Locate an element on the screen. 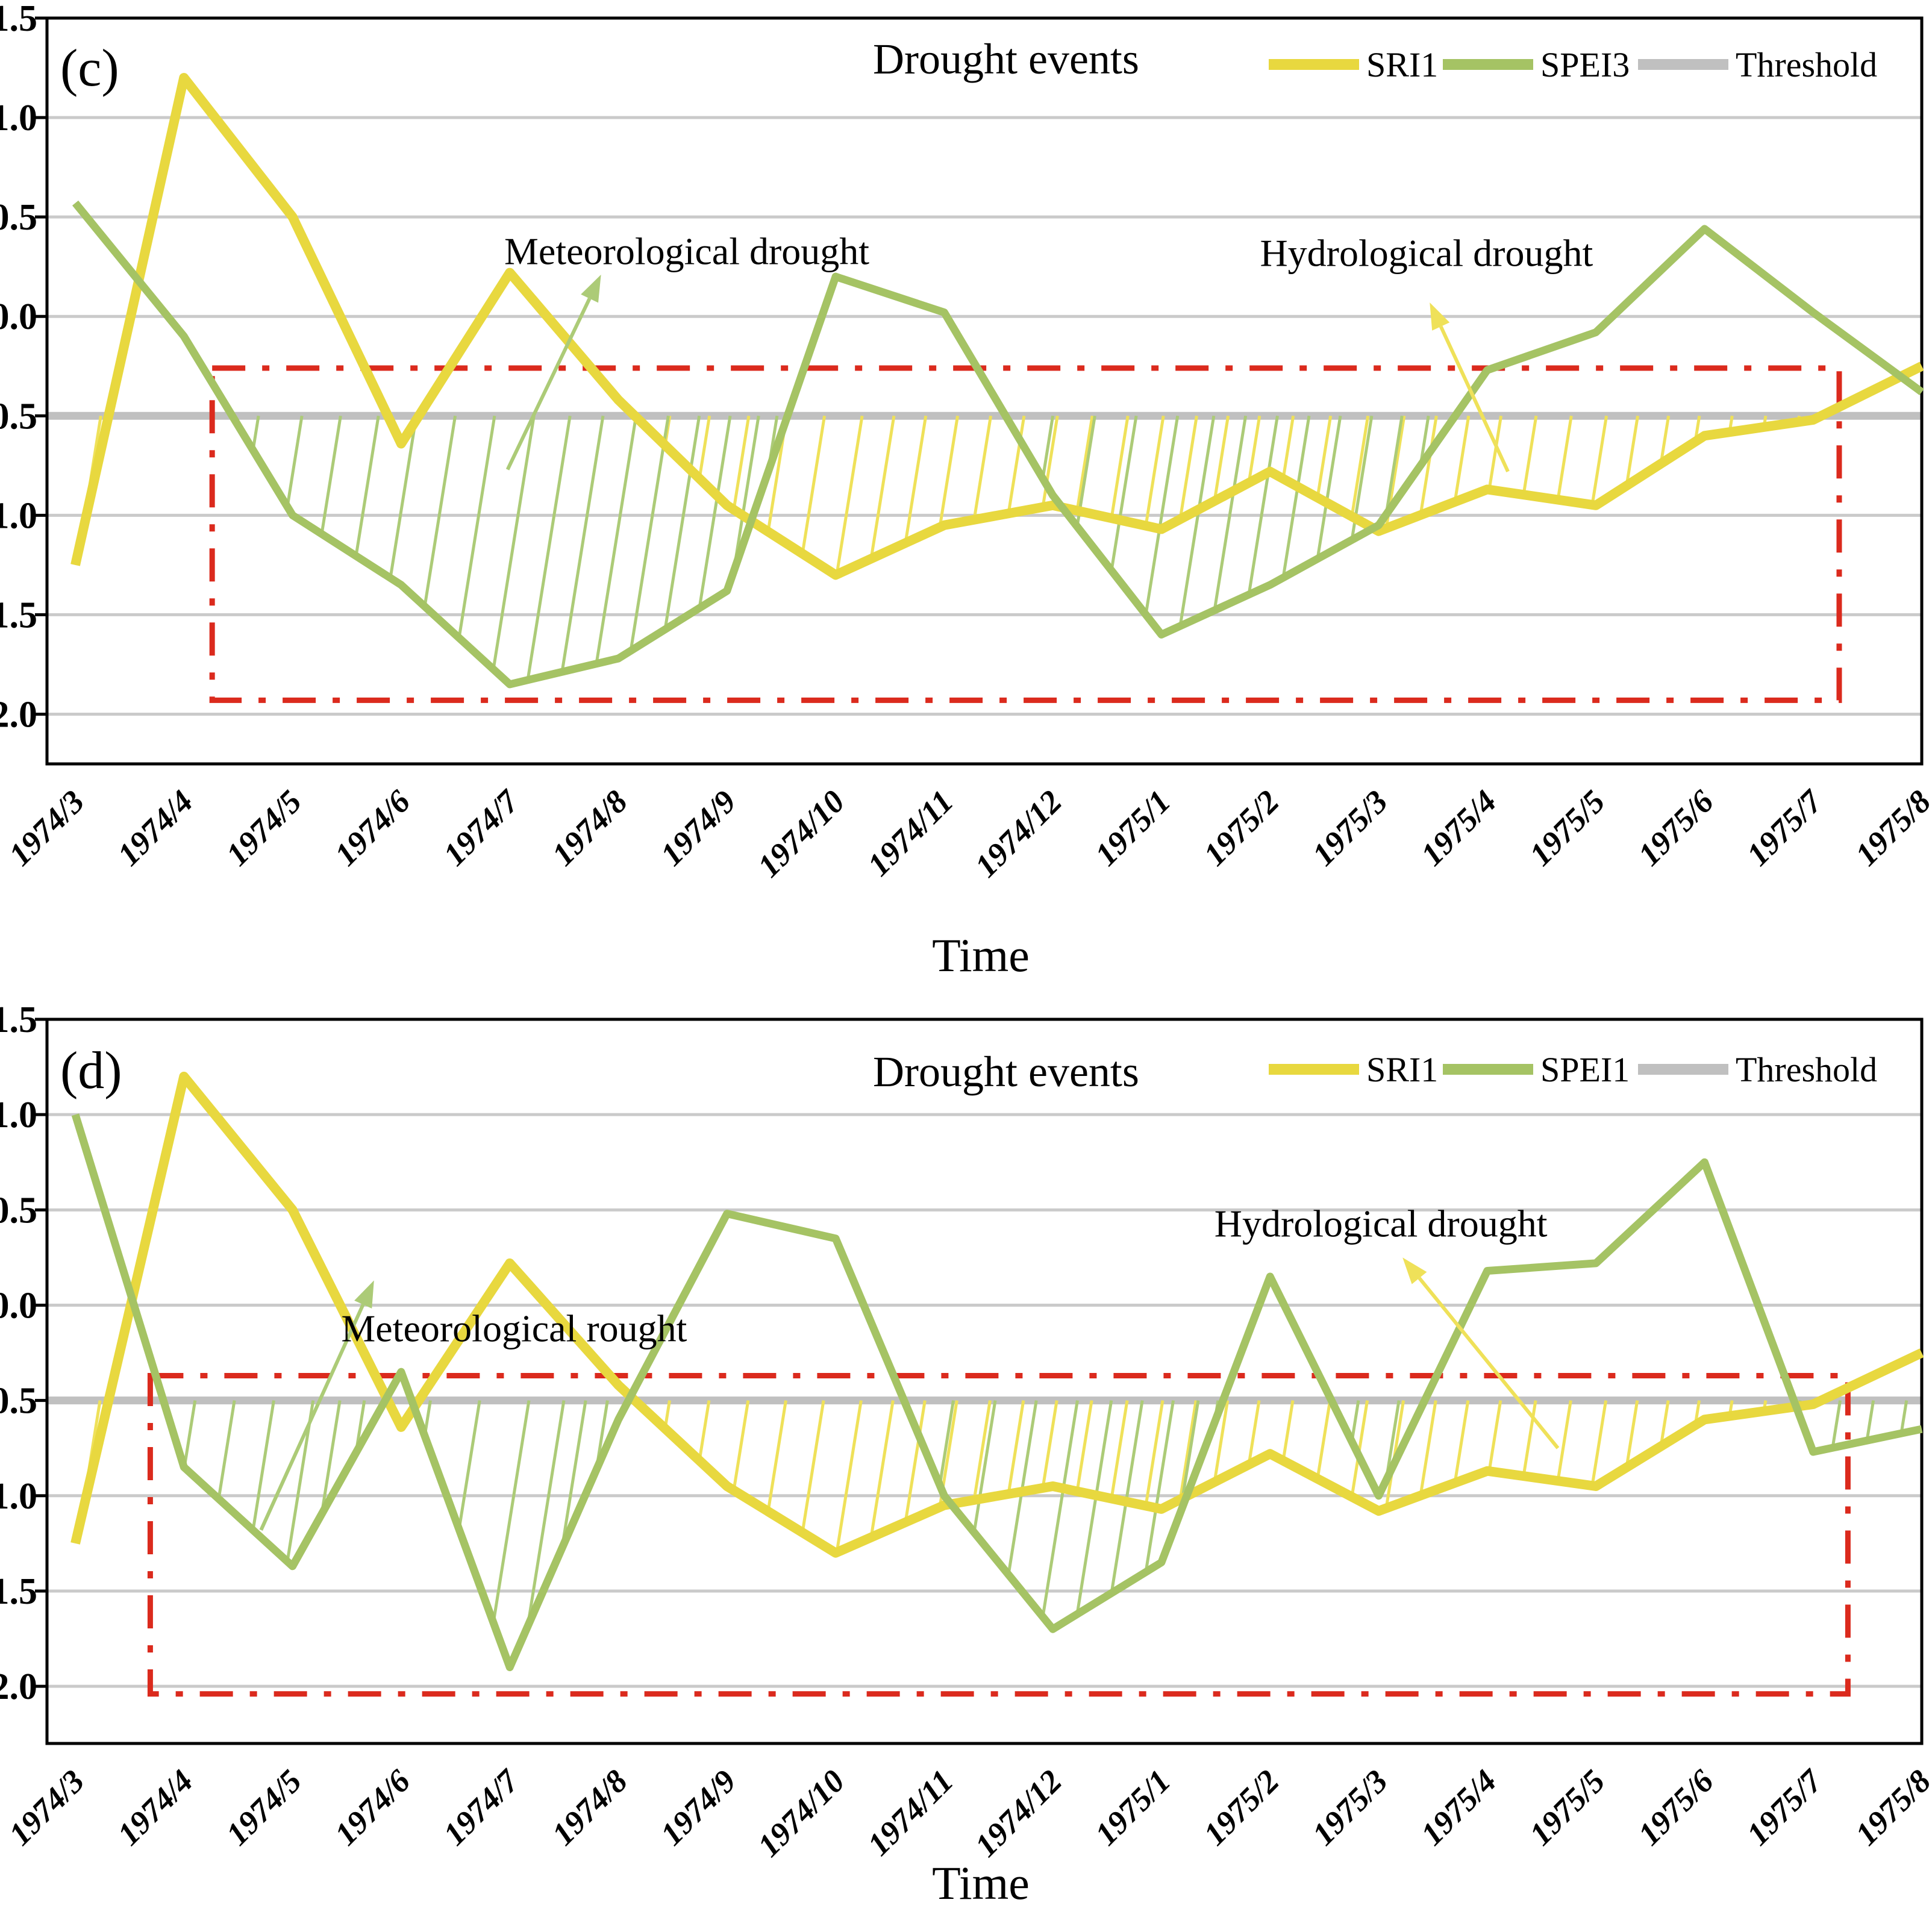  annotation-1: Hydrological drought is located at coordinates (1387, 1326).